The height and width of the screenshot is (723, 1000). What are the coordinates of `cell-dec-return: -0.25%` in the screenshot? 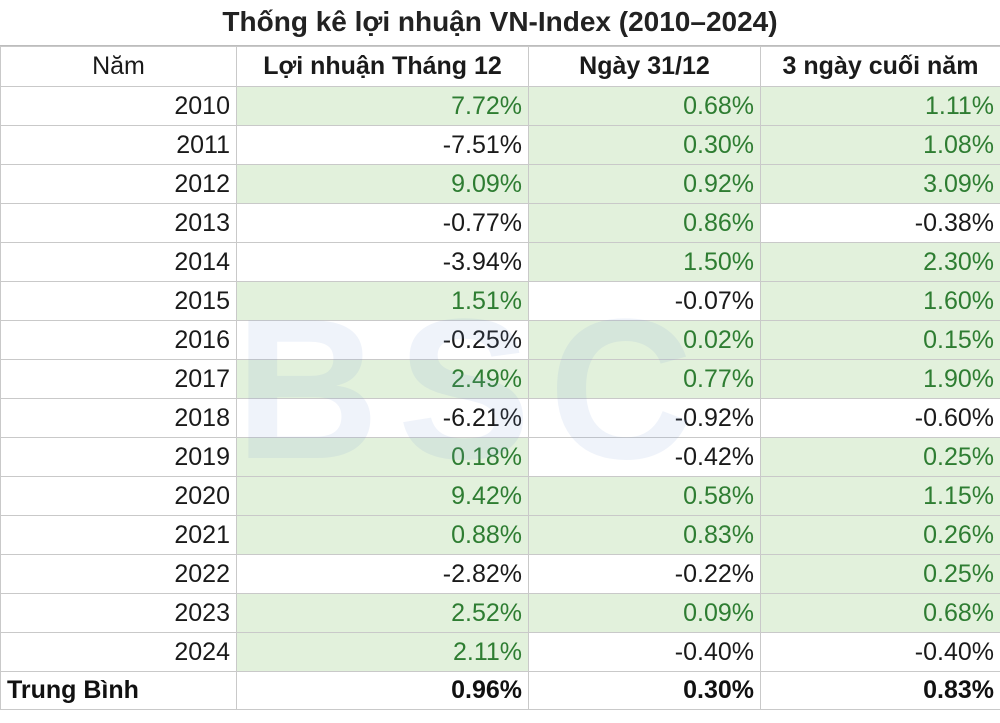 It's located at (382, 340).